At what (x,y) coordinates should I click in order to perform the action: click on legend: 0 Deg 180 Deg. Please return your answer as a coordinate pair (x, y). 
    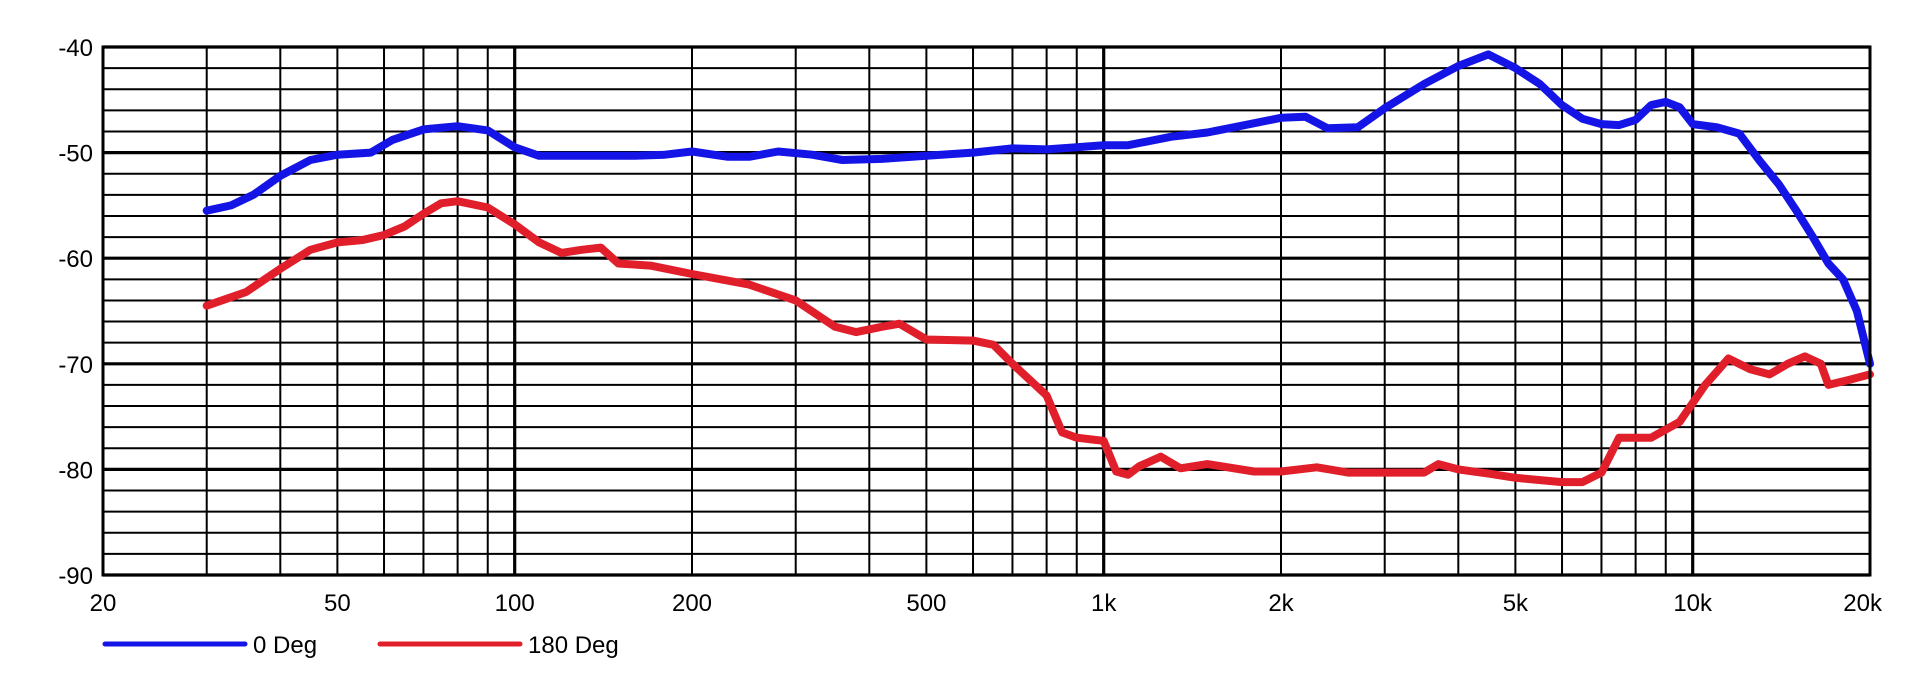
    Looking at the image, I should click on (360, 645).